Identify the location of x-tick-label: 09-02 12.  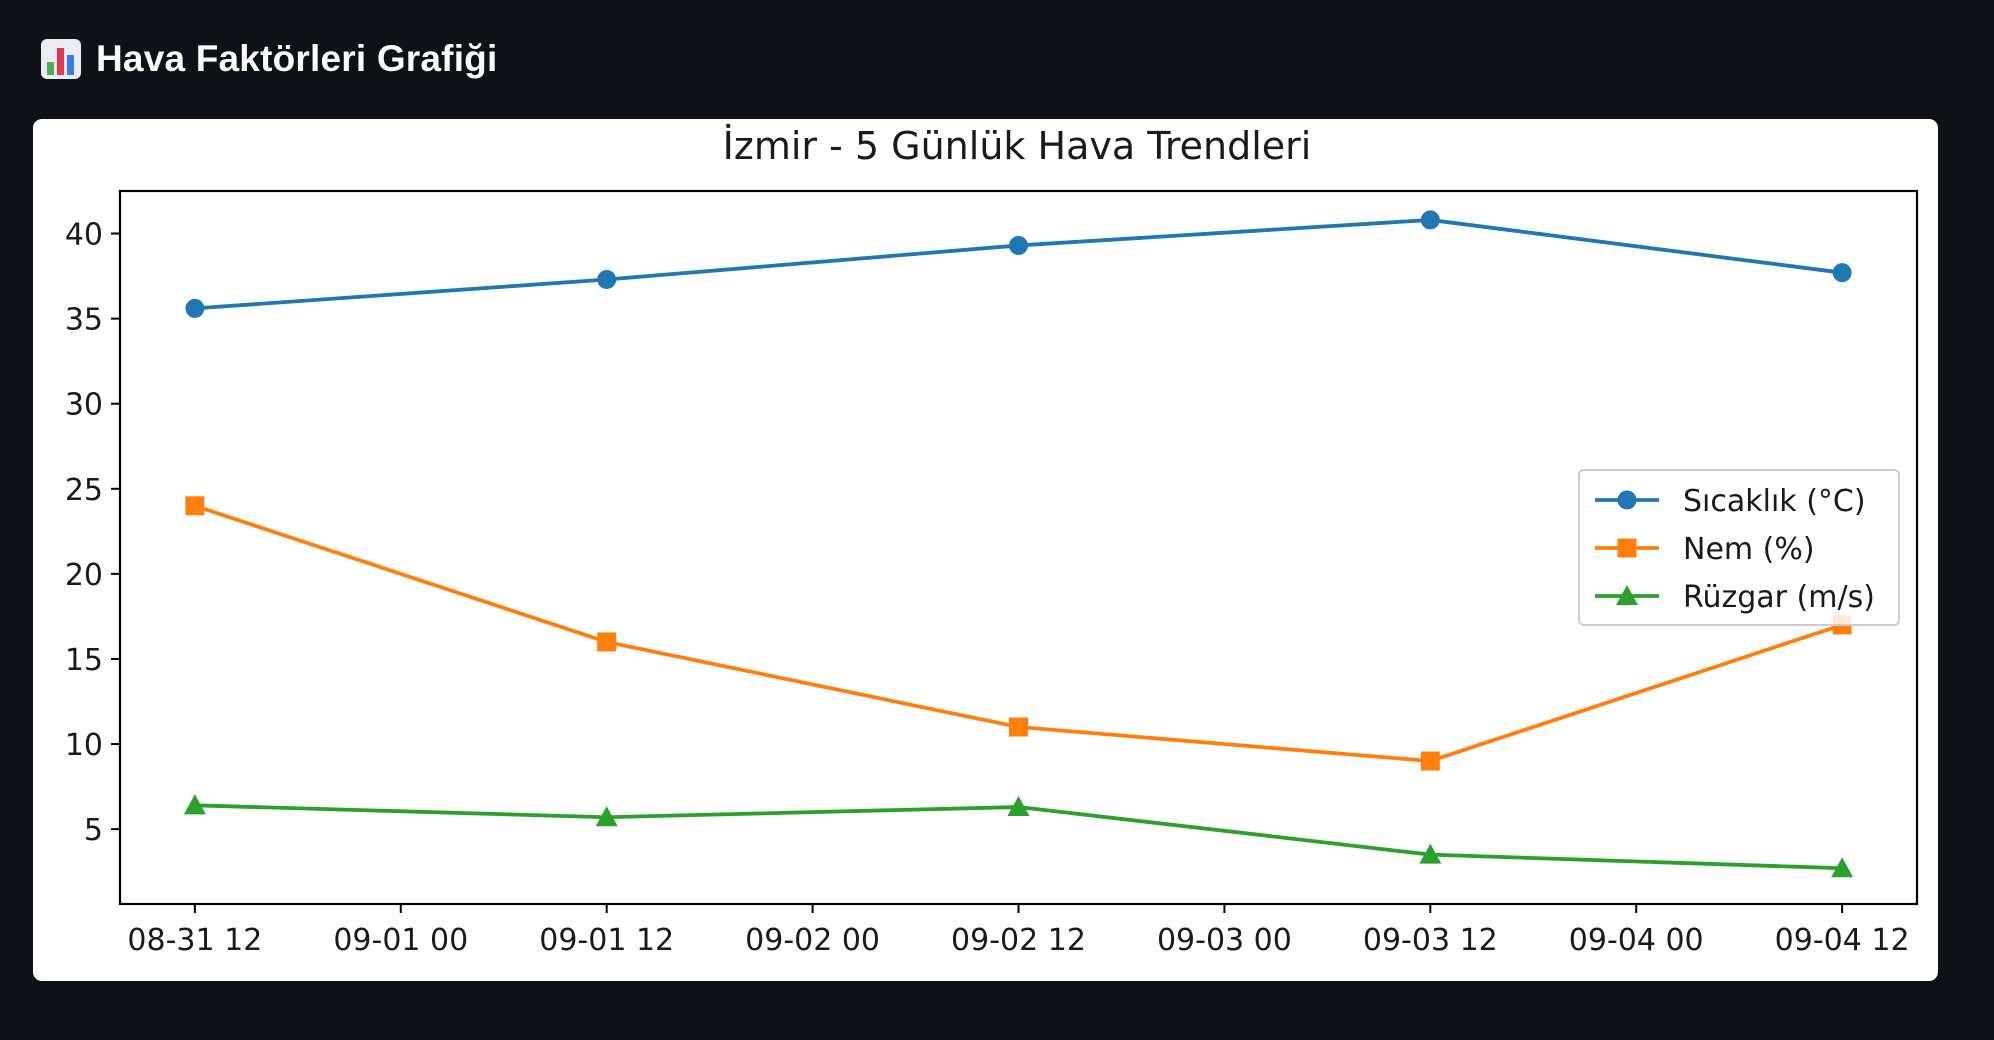
(1018, 940).